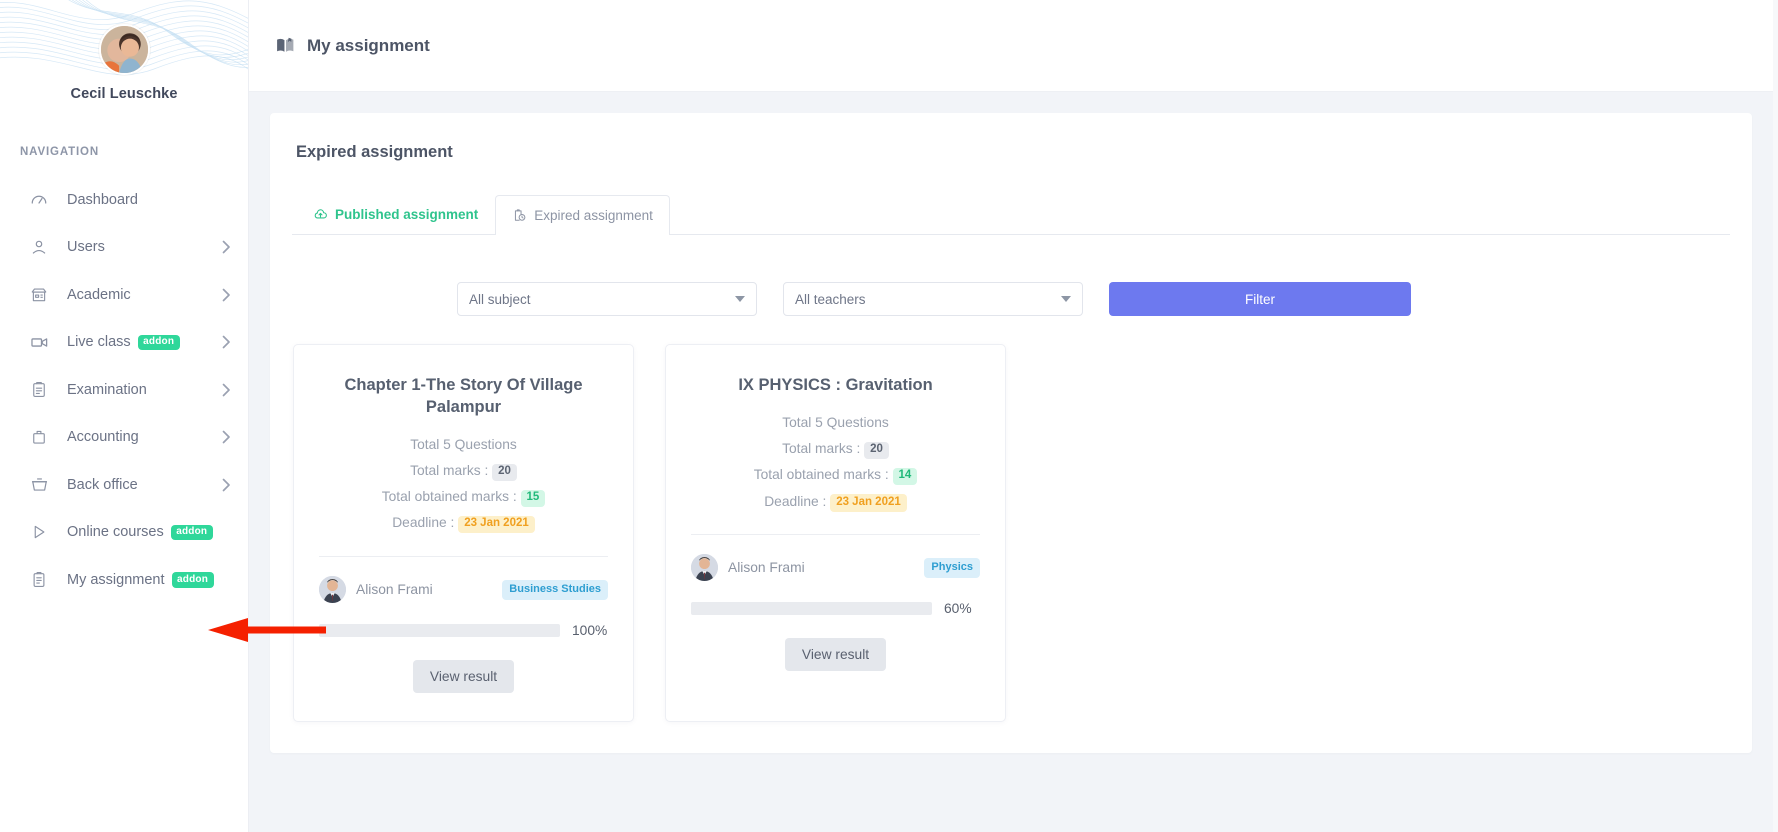 The width and height of the screenshot is (1778, 832). I want to click on teacher-row: Alison Frami Physics, so click(835, 568).